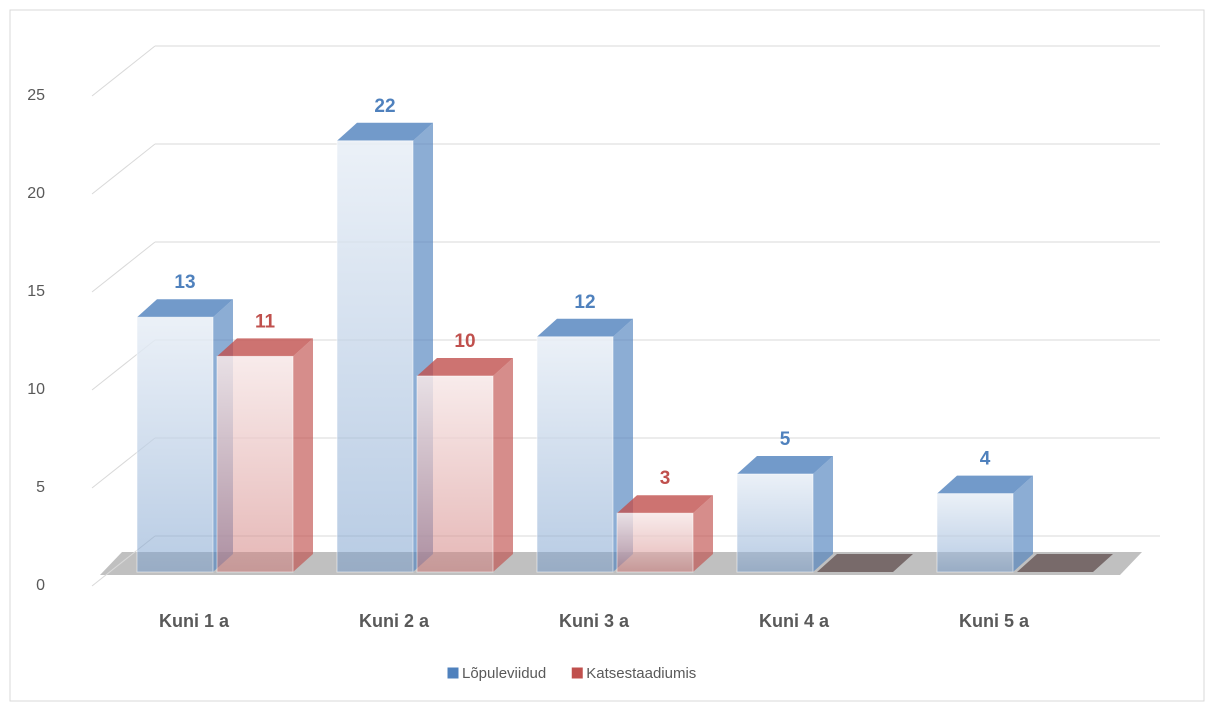 This screenshot has height=702, width=1205. I want to click on data-label: 11, so click(265, 321).